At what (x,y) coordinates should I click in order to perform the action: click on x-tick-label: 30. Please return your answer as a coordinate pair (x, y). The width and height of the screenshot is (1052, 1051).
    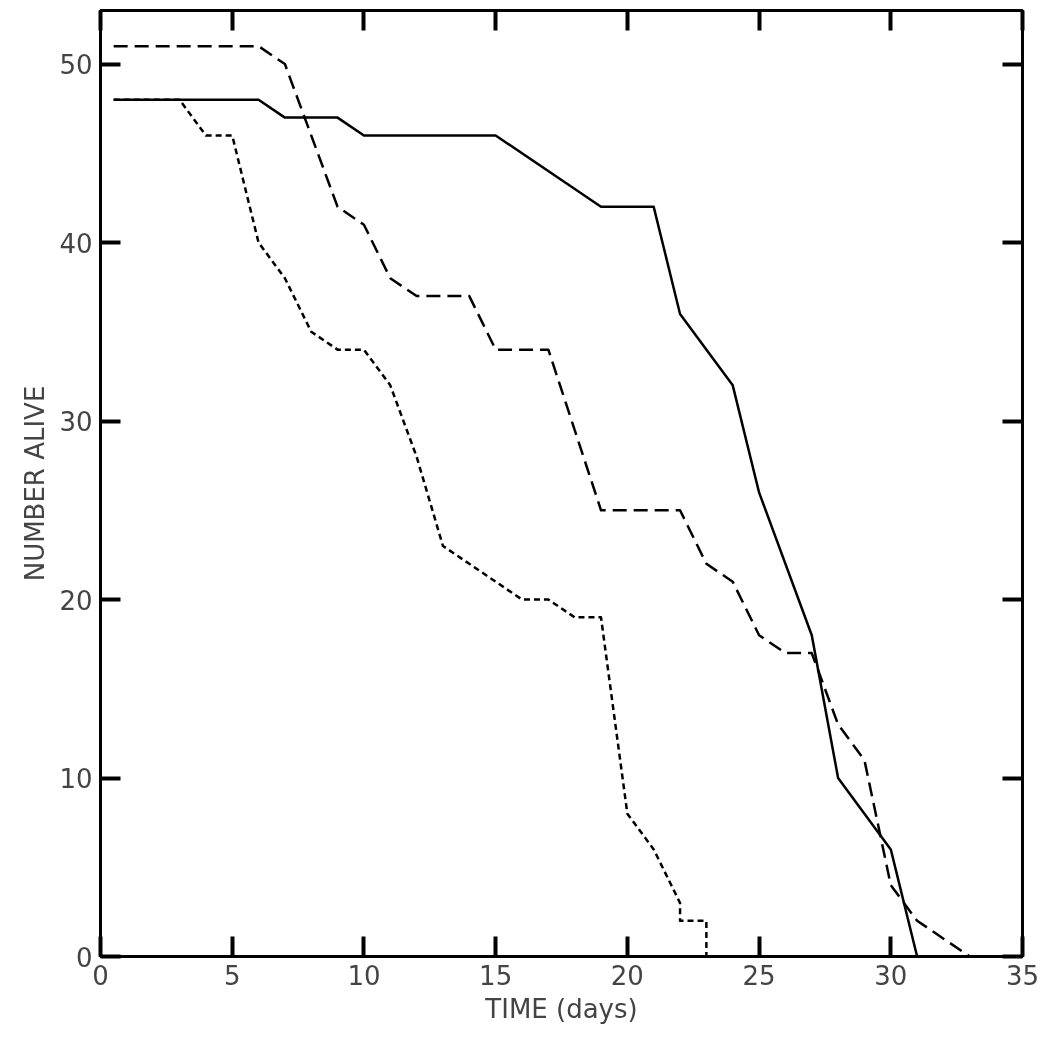
    Looking at the image, I should click on (891, 975).